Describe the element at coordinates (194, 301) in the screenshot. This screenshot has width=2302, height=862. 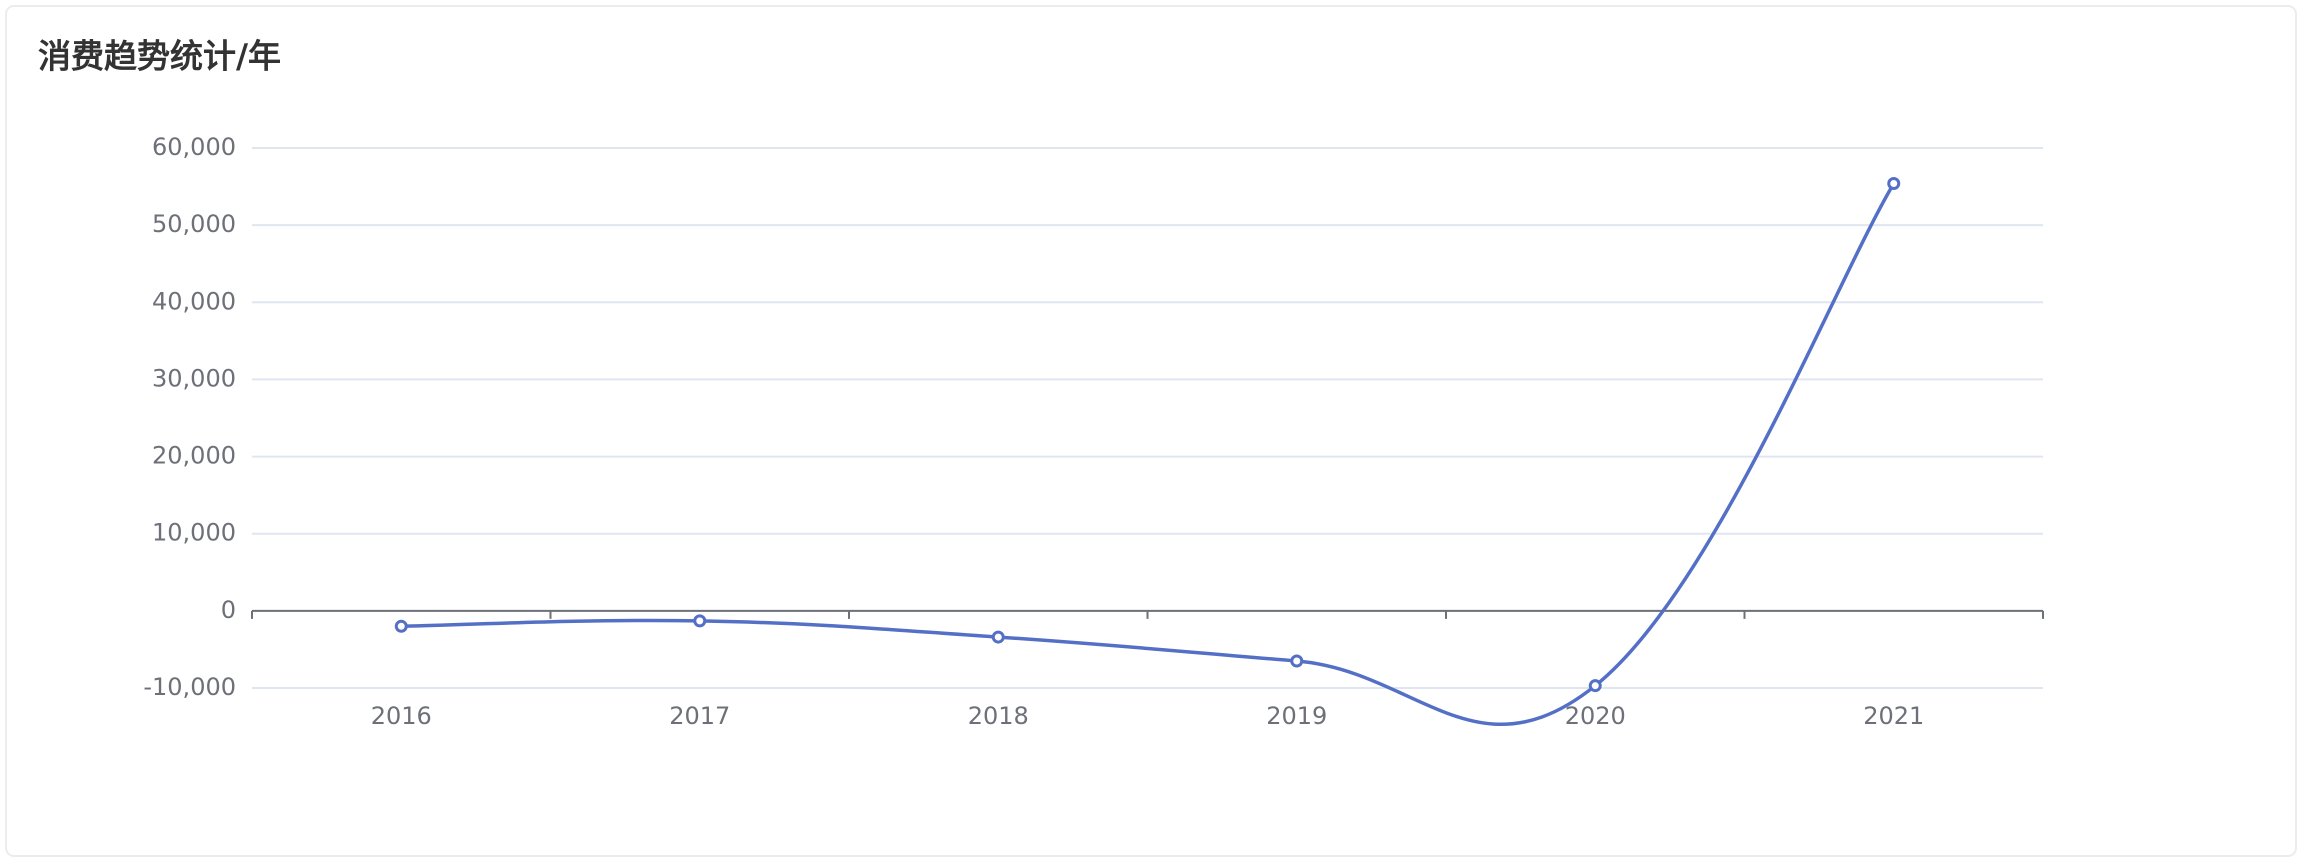
I see `y-tick-label: 40,000` at that location.